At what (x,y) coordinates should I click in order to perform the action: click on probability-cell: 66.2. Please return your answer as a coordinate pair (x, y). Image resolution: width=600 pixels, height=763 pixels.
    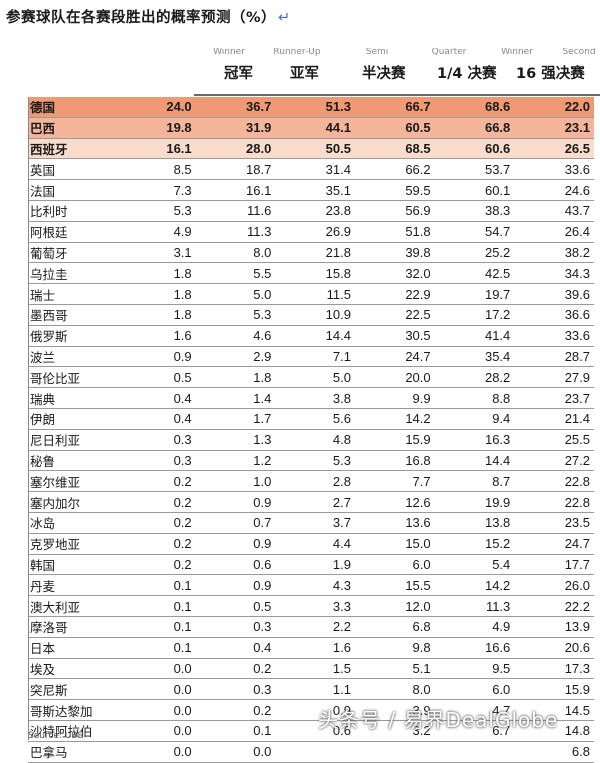
    Looking at the image, I should click on (394, 169).